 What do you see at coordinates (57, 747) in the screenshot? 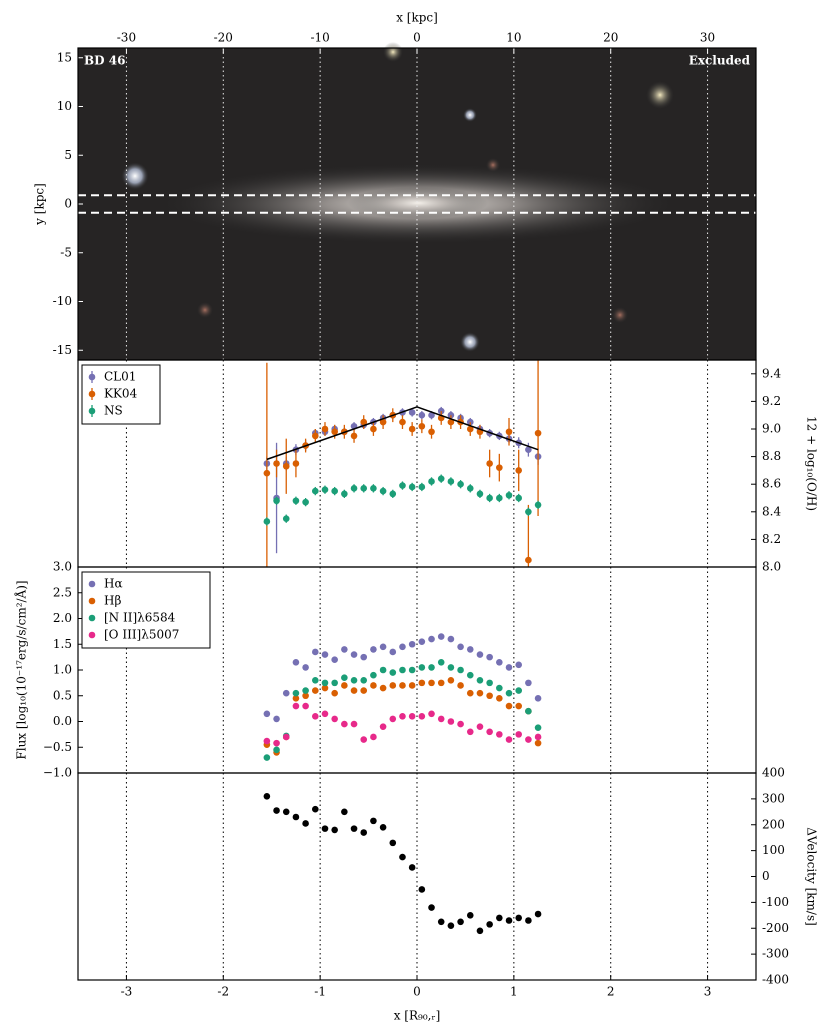
I see `y-tick-label: −0.5` at bounding box center [57, 747].